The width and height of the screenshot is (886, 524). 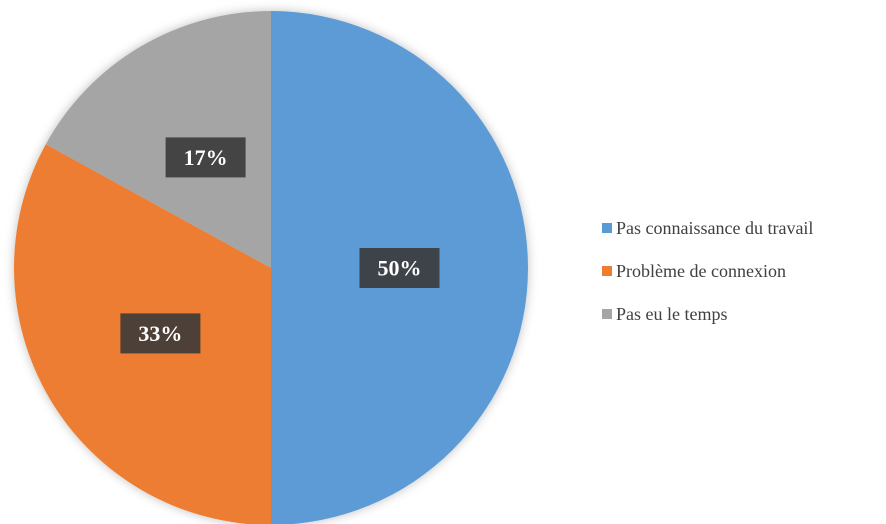 I want to click on data-label: 17%, so click(x=205, y=157).